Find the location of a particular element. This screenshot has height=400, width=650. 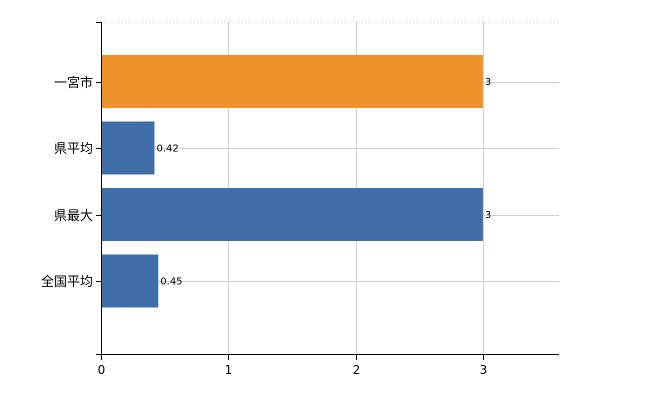

x-tick-label: 3 is located at coordinates (484, 370).